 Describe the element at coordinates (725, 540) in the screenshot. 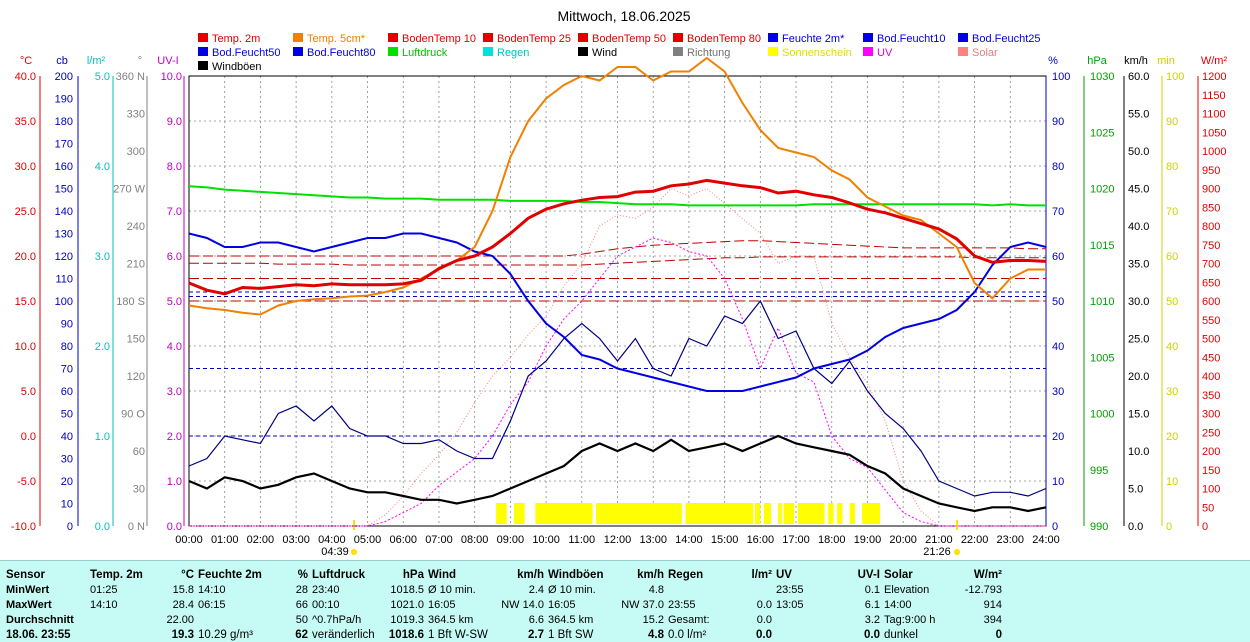

I see `time-tick-label: 15:00` at that location.